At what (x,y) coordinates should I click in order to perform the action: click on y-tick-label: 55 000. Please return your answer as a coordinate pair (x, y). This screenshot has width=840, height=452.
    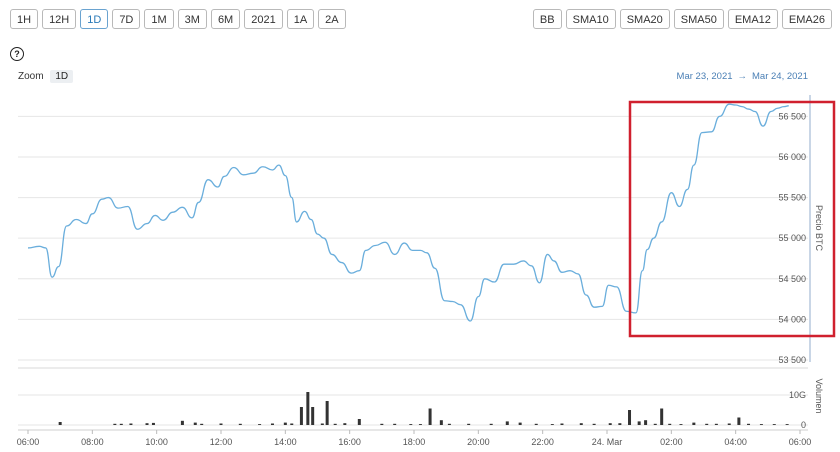
    Looking at the image, I should click on (792, 238).